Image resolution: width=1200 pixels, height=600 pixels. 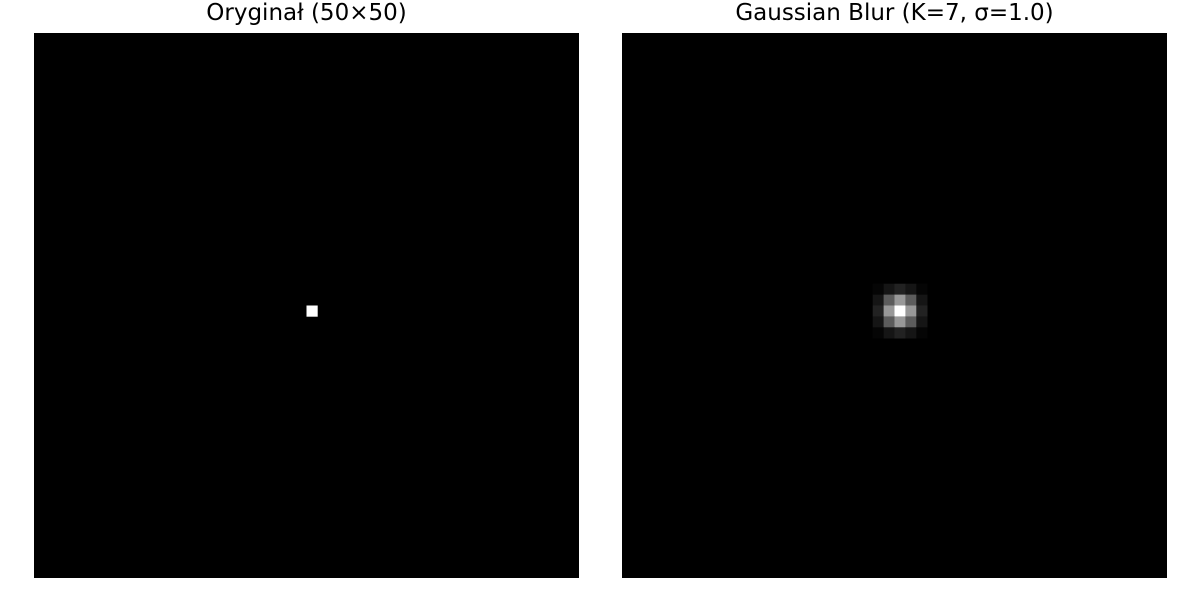 What do you see at coordinates (894, 13) in the screenshot?
I see `chart-title: Gaussian Blur (K=7, σ=1.0)` at bounding box center [894, 13].